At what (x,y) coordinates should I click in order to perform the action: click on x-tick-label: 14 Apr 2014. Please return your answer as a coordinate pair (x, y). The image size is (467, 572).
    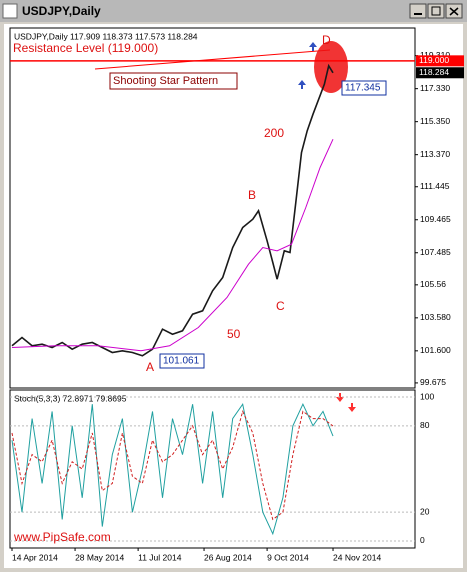
    Looking at the image, I should click on (35, 557).